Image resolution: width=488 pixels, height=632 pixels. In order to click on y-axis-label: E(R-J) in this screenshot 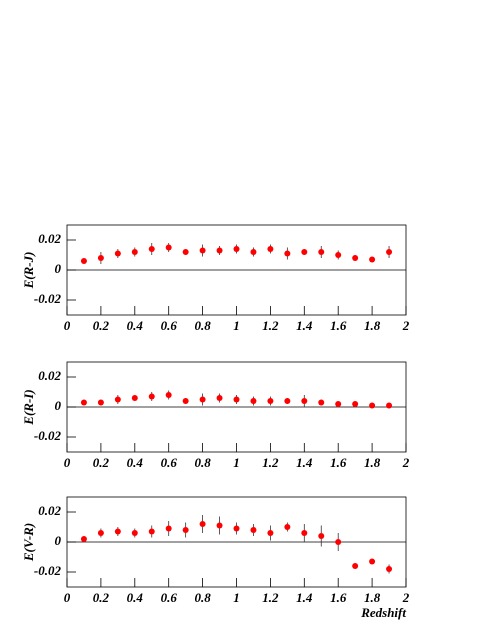, I will do `click(28, 271)`.